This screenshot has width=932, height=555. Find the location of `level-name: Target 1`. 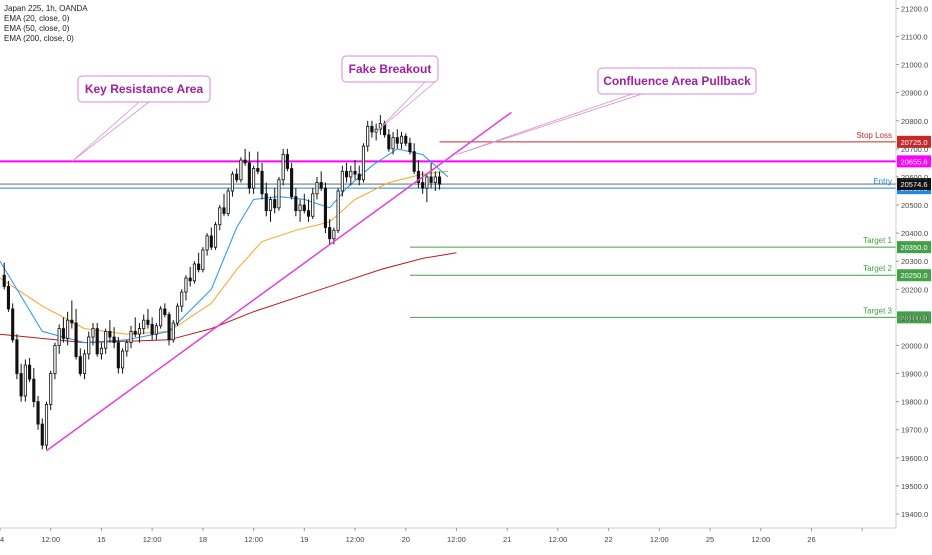

level-name: Target 1 is located at coordinates (877, 240).